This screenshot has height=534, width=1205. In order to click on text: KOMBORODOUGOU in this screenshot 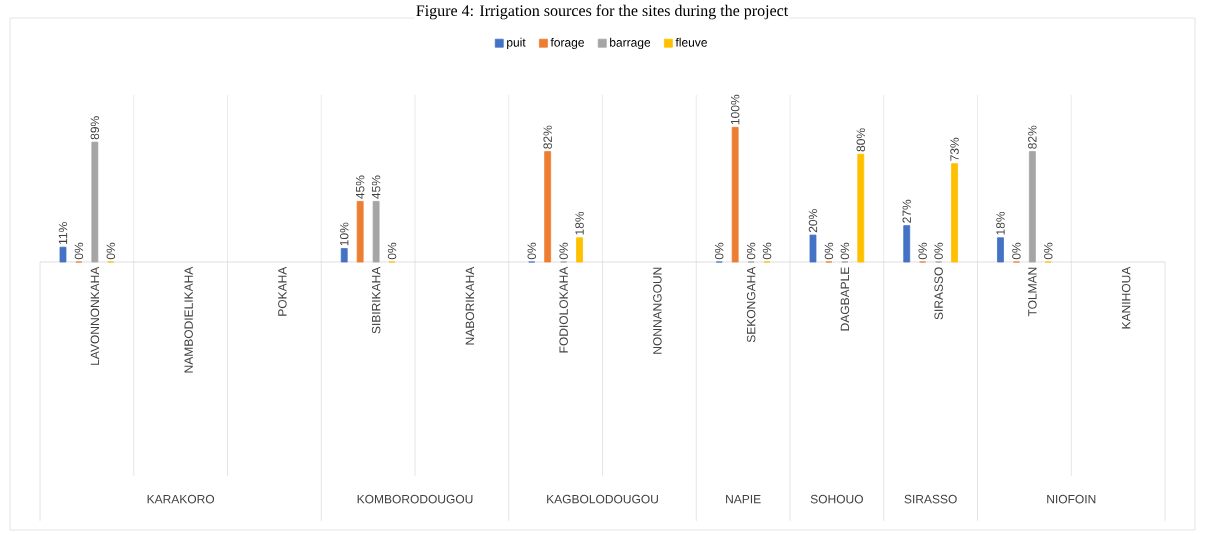, I will do `click(415, 499)`.